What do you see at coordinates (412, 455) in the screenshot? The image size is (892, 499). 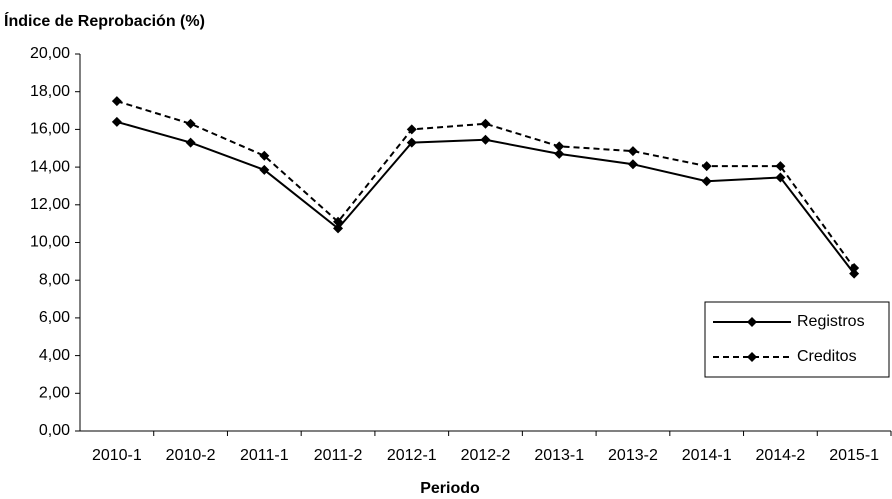 I see `x-tick-label: 2012-1` at bounding box center [412, 455].